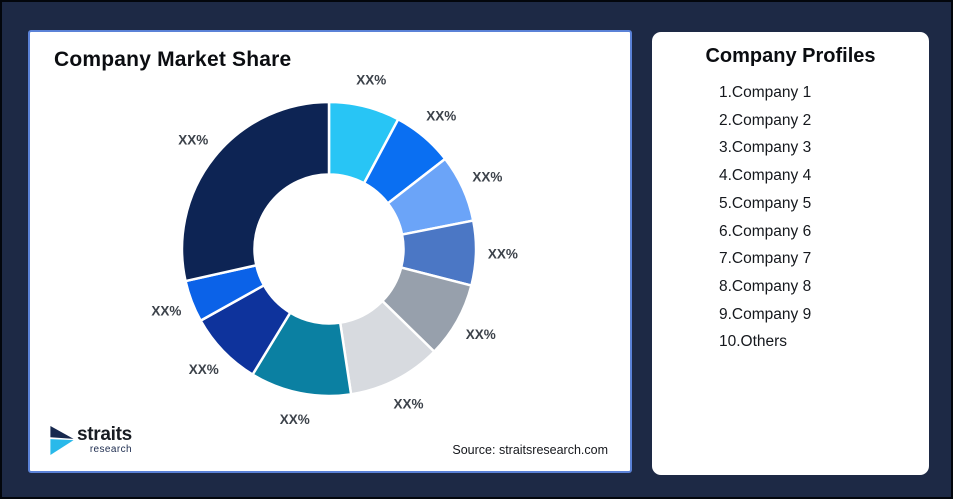  I want to click on logo-text: straits research, so click(104, 440).